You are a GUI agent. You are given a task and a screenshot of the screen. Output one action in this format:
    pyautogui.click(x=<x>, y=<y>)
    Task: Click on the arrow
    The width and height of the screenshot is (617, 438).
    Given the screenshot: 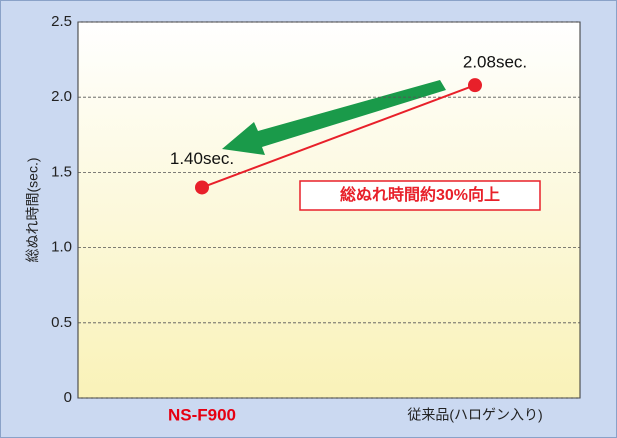 What is the action you would take?
    pyautogui.click(x=334, y=117)
    